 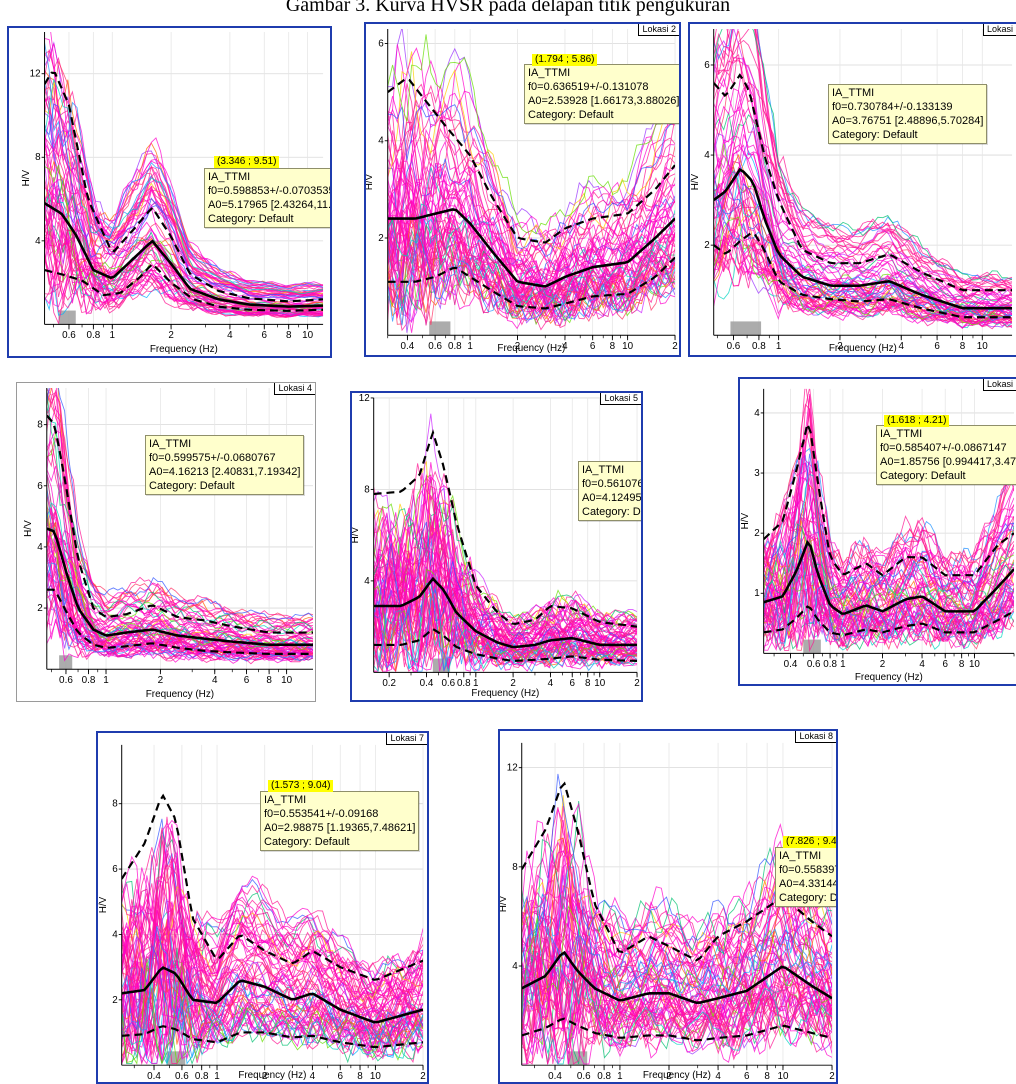 I want to click on y-tick-label: 6, so click(x=40, y=486).